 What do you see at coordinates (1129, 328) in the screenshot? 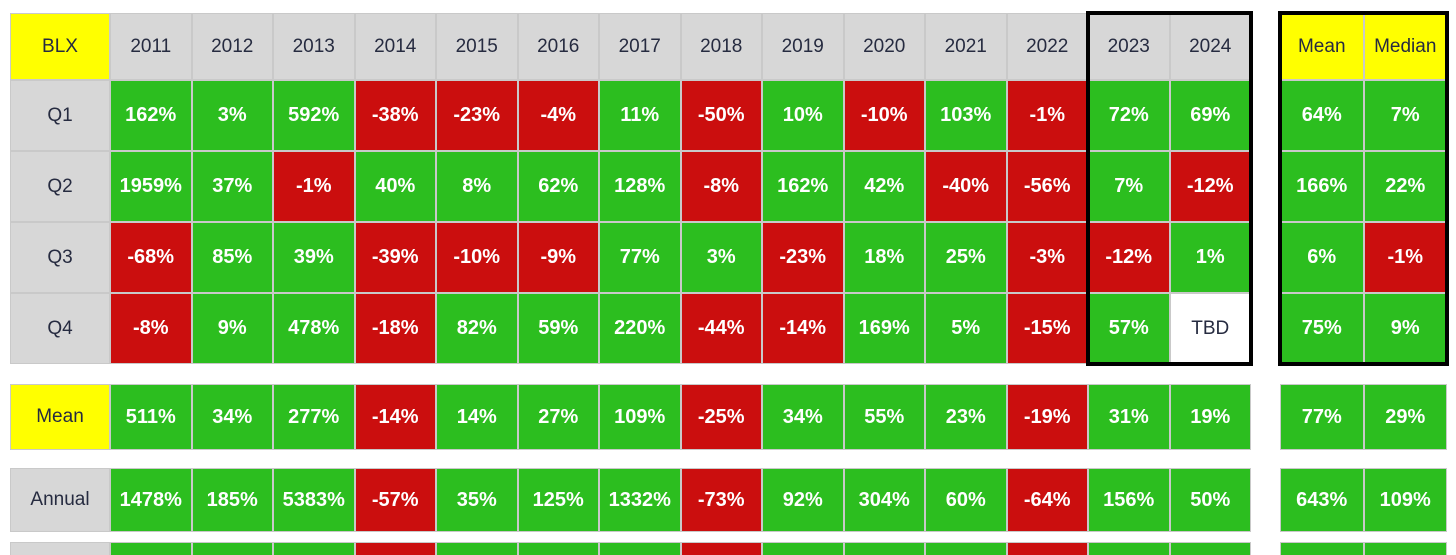
I see `table-cell: 57%` at bounding box center [1129, 328].